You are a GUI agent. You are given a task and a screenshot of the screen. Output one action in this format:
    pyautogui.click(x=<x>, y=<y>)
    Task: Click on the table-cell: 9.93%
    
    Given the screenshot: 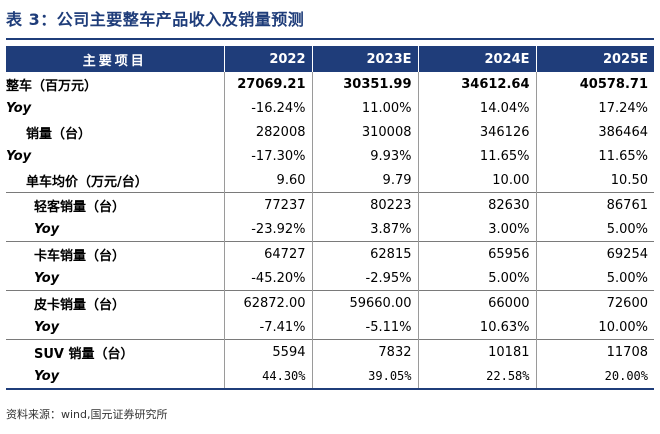 What is the action you would take?
    pyautogui.click(x=364, y=156)
    